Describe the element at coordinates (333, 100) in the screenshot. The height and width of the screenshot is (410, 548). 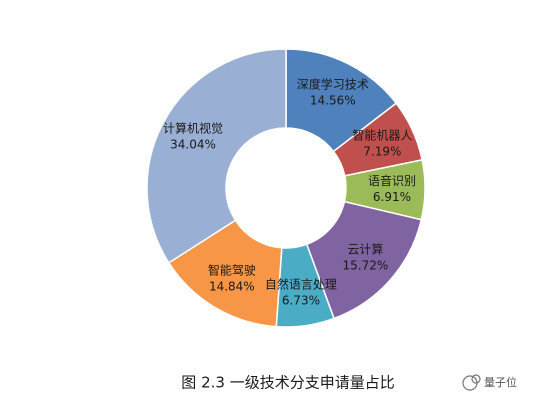
I see `slice-value: 14.56%` at that location.